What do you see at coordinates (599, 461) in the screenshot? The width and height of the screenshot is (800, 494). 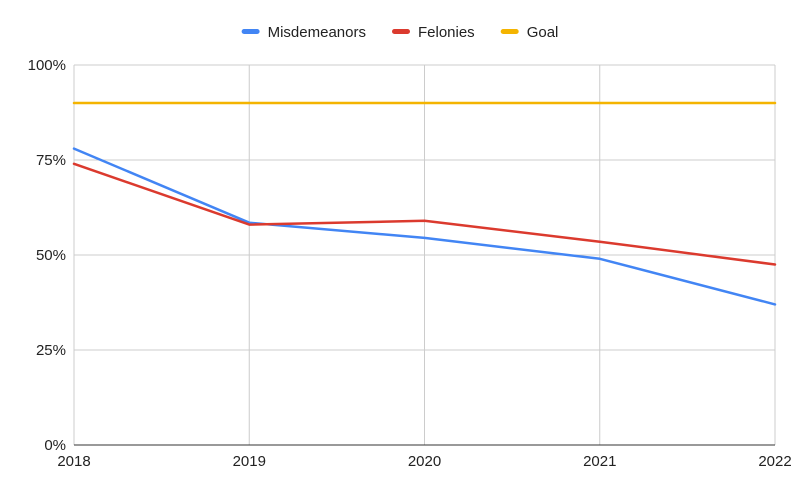 I see `x-tick-label: 2021` at bounding box center [599, 461].